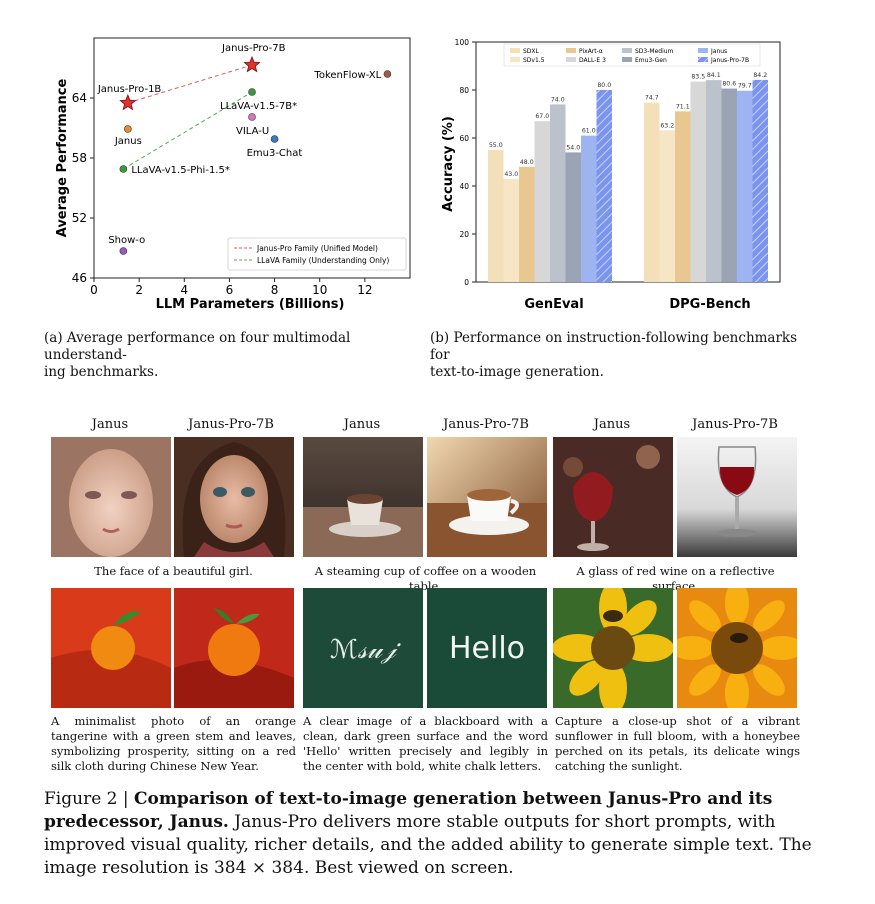  Describe the element at coordinates (79, 278) in the screenshot. I see `scatter-y-tick-46: 46` at that location.